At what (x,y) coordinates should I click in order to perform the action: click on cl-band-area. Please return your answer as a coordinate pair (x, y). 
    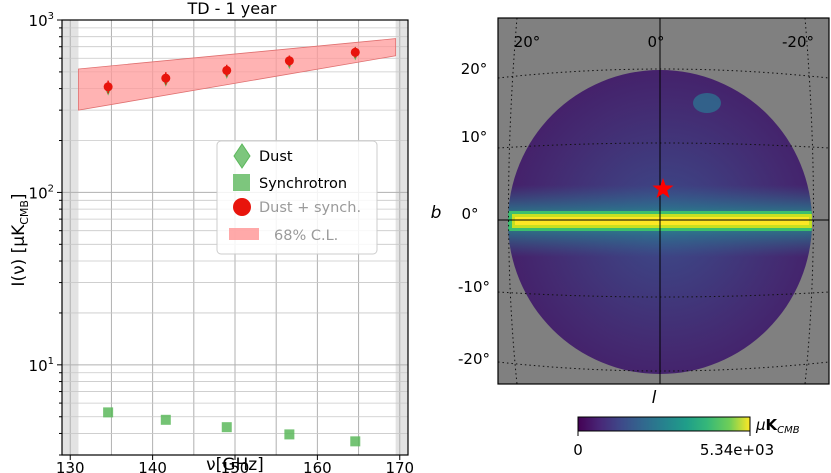
    Looking at the image, I should click on (237, 74).